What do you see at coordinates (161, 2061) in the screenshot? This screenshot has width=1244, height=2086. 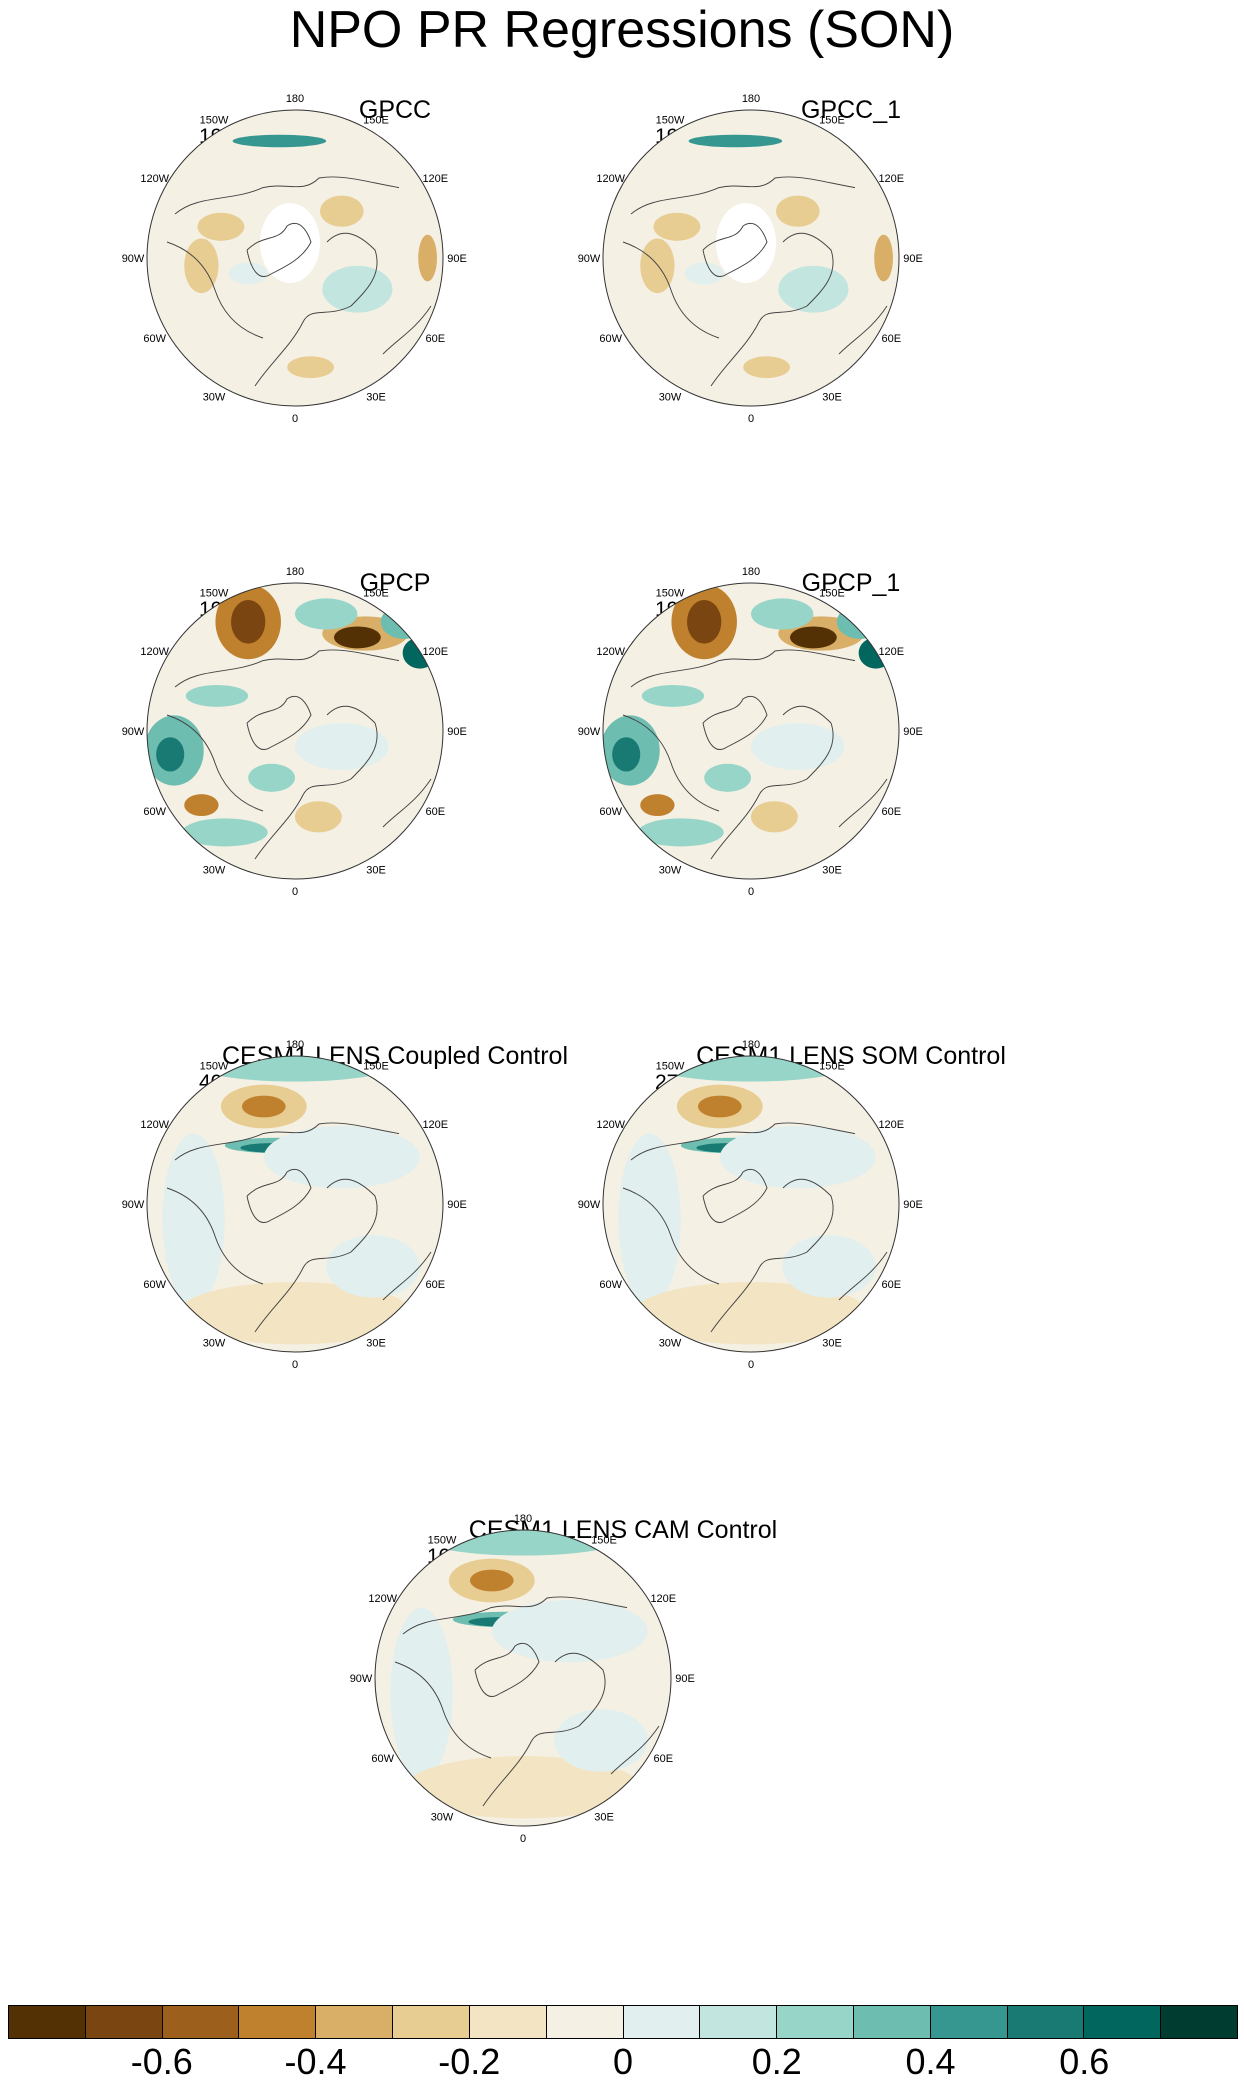 I see `colorbar-tick-label: -0.6` at bounding box center [161, 2061].